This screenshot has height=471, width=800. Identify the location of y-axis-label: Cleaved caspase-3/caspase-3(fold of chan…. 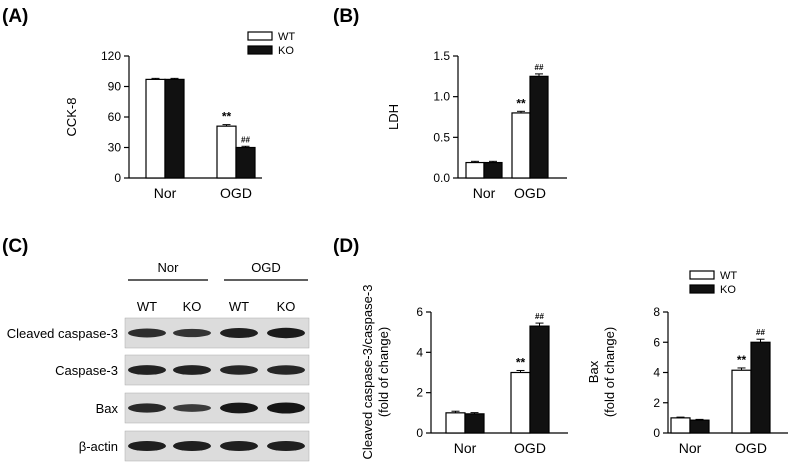
(375, 372).